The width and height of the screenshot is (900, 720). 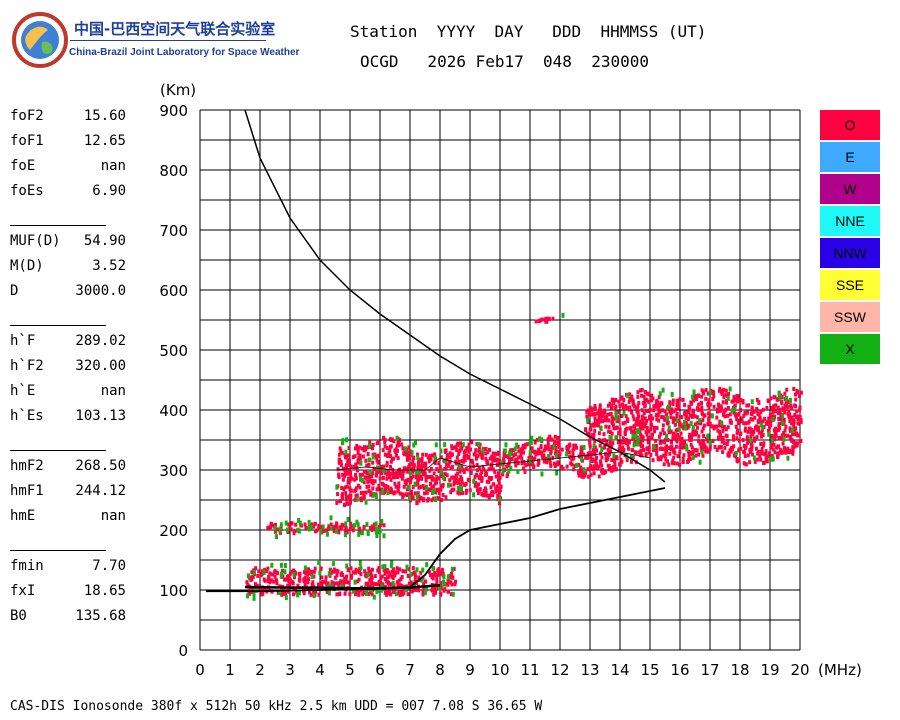 I want to click on logo-text-cn: 中国-巴西空间天气联合实验室, so click(x=175, y=29).